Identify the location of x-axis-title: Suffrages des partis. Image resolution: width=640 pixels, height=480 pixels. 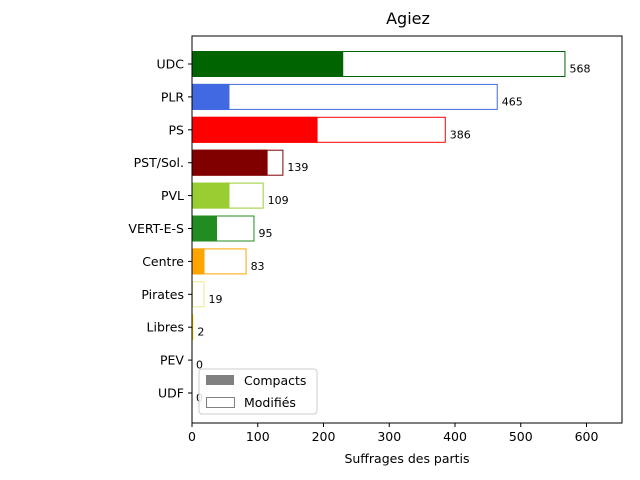
(406, 458).